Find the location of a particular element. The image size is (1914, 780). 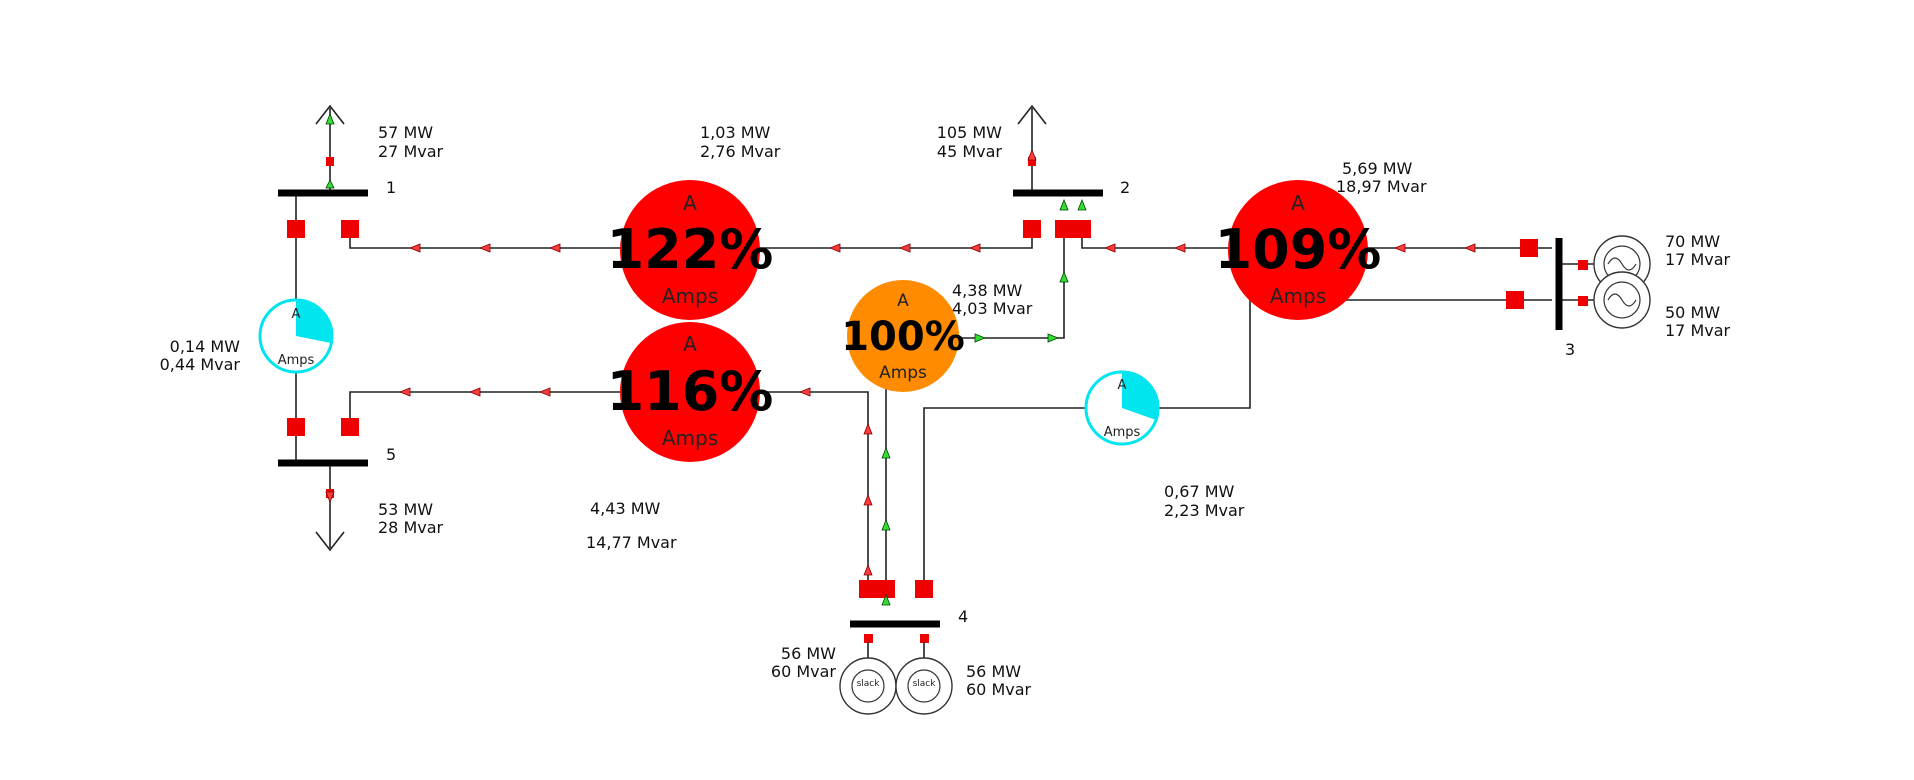

gauge-line-5-4: A 116% Amps is located at coordinates (690, 392).